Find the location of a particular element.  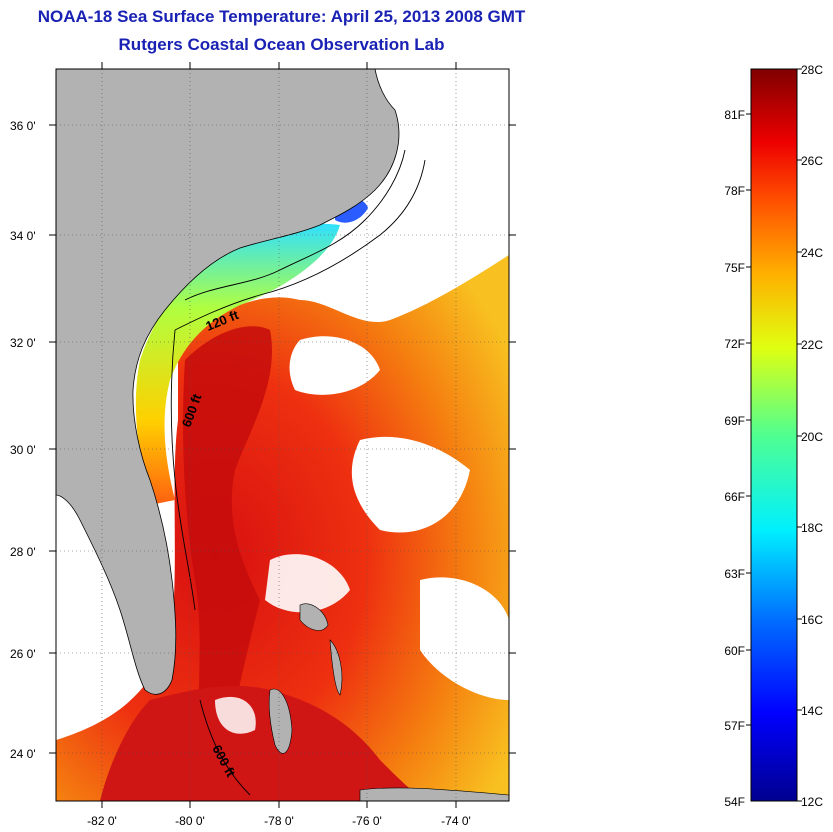

lon-label: -78 0' is located at coordinates (279, 821).